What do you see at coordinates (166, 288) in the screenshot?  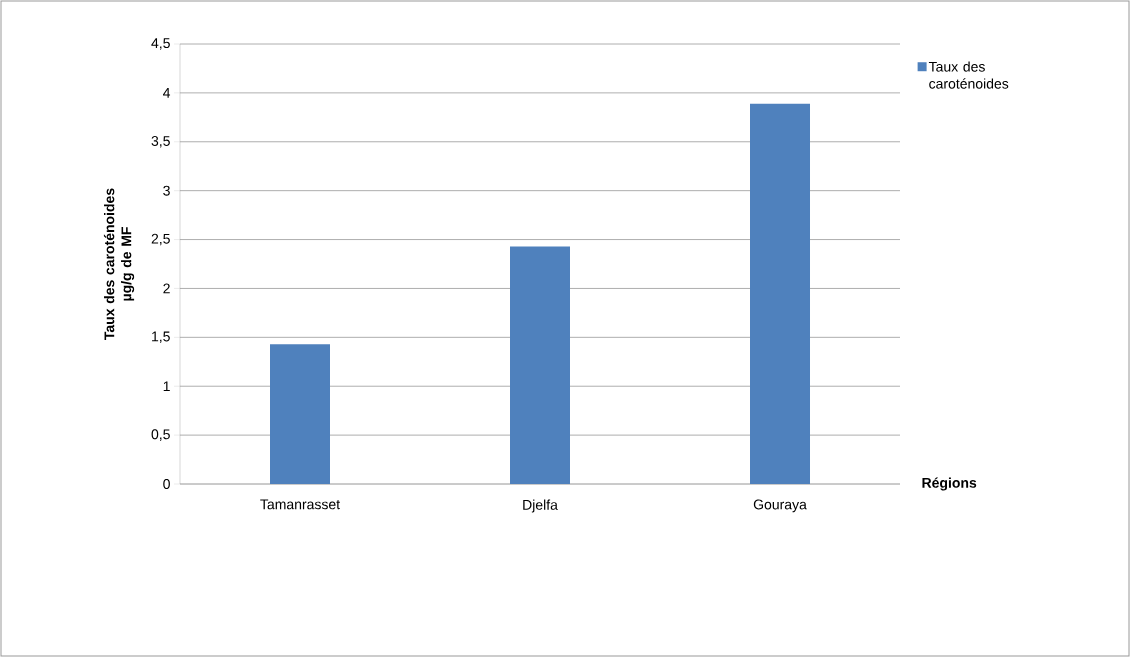 I see `y-tick-label: 2` at bounding box center [166, 288].